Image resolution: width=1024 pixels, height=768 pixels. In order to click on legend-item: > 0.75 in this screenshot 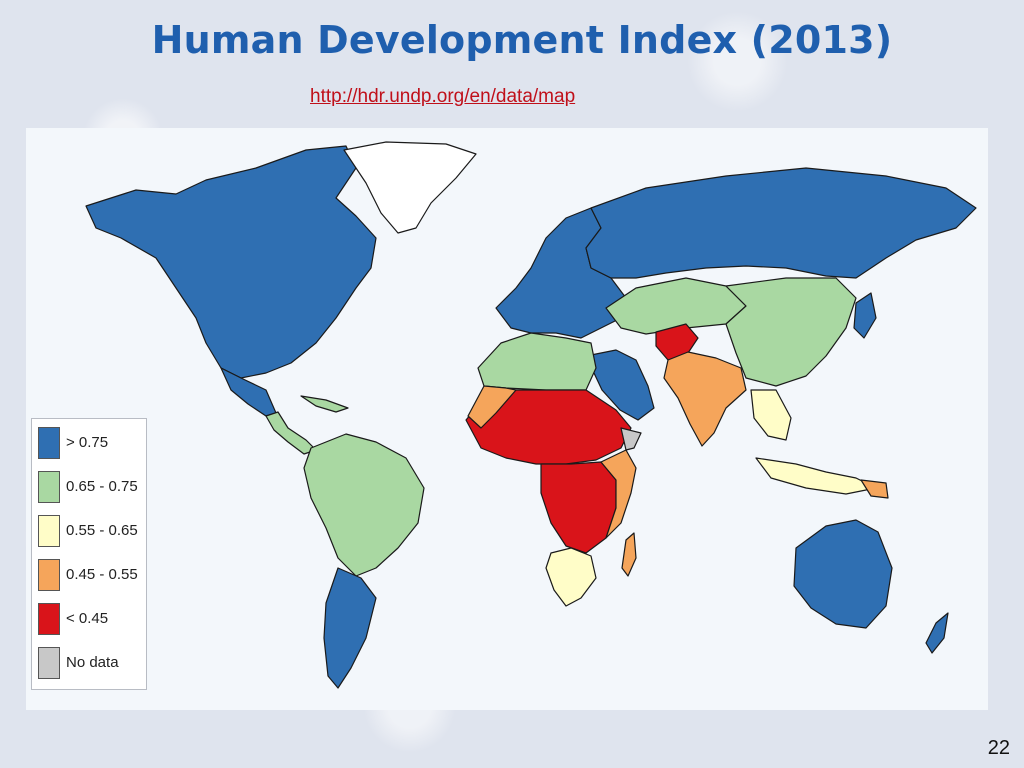, I will do `click(90, 443)`.